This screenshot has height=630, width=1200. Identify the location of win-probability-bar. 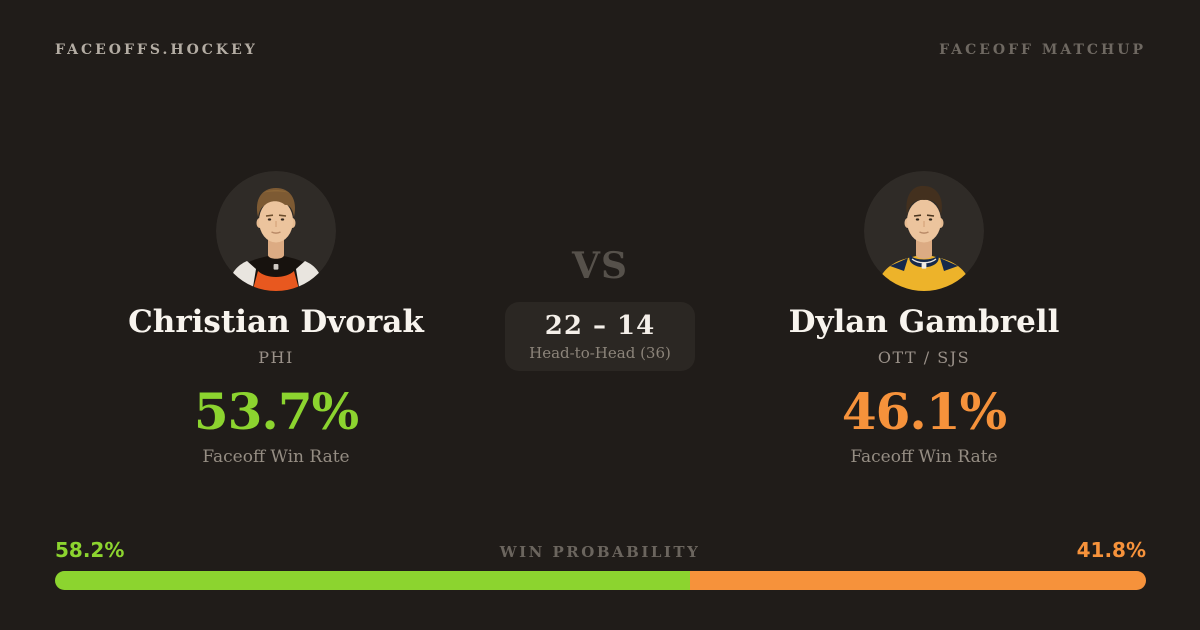
(600, 580).